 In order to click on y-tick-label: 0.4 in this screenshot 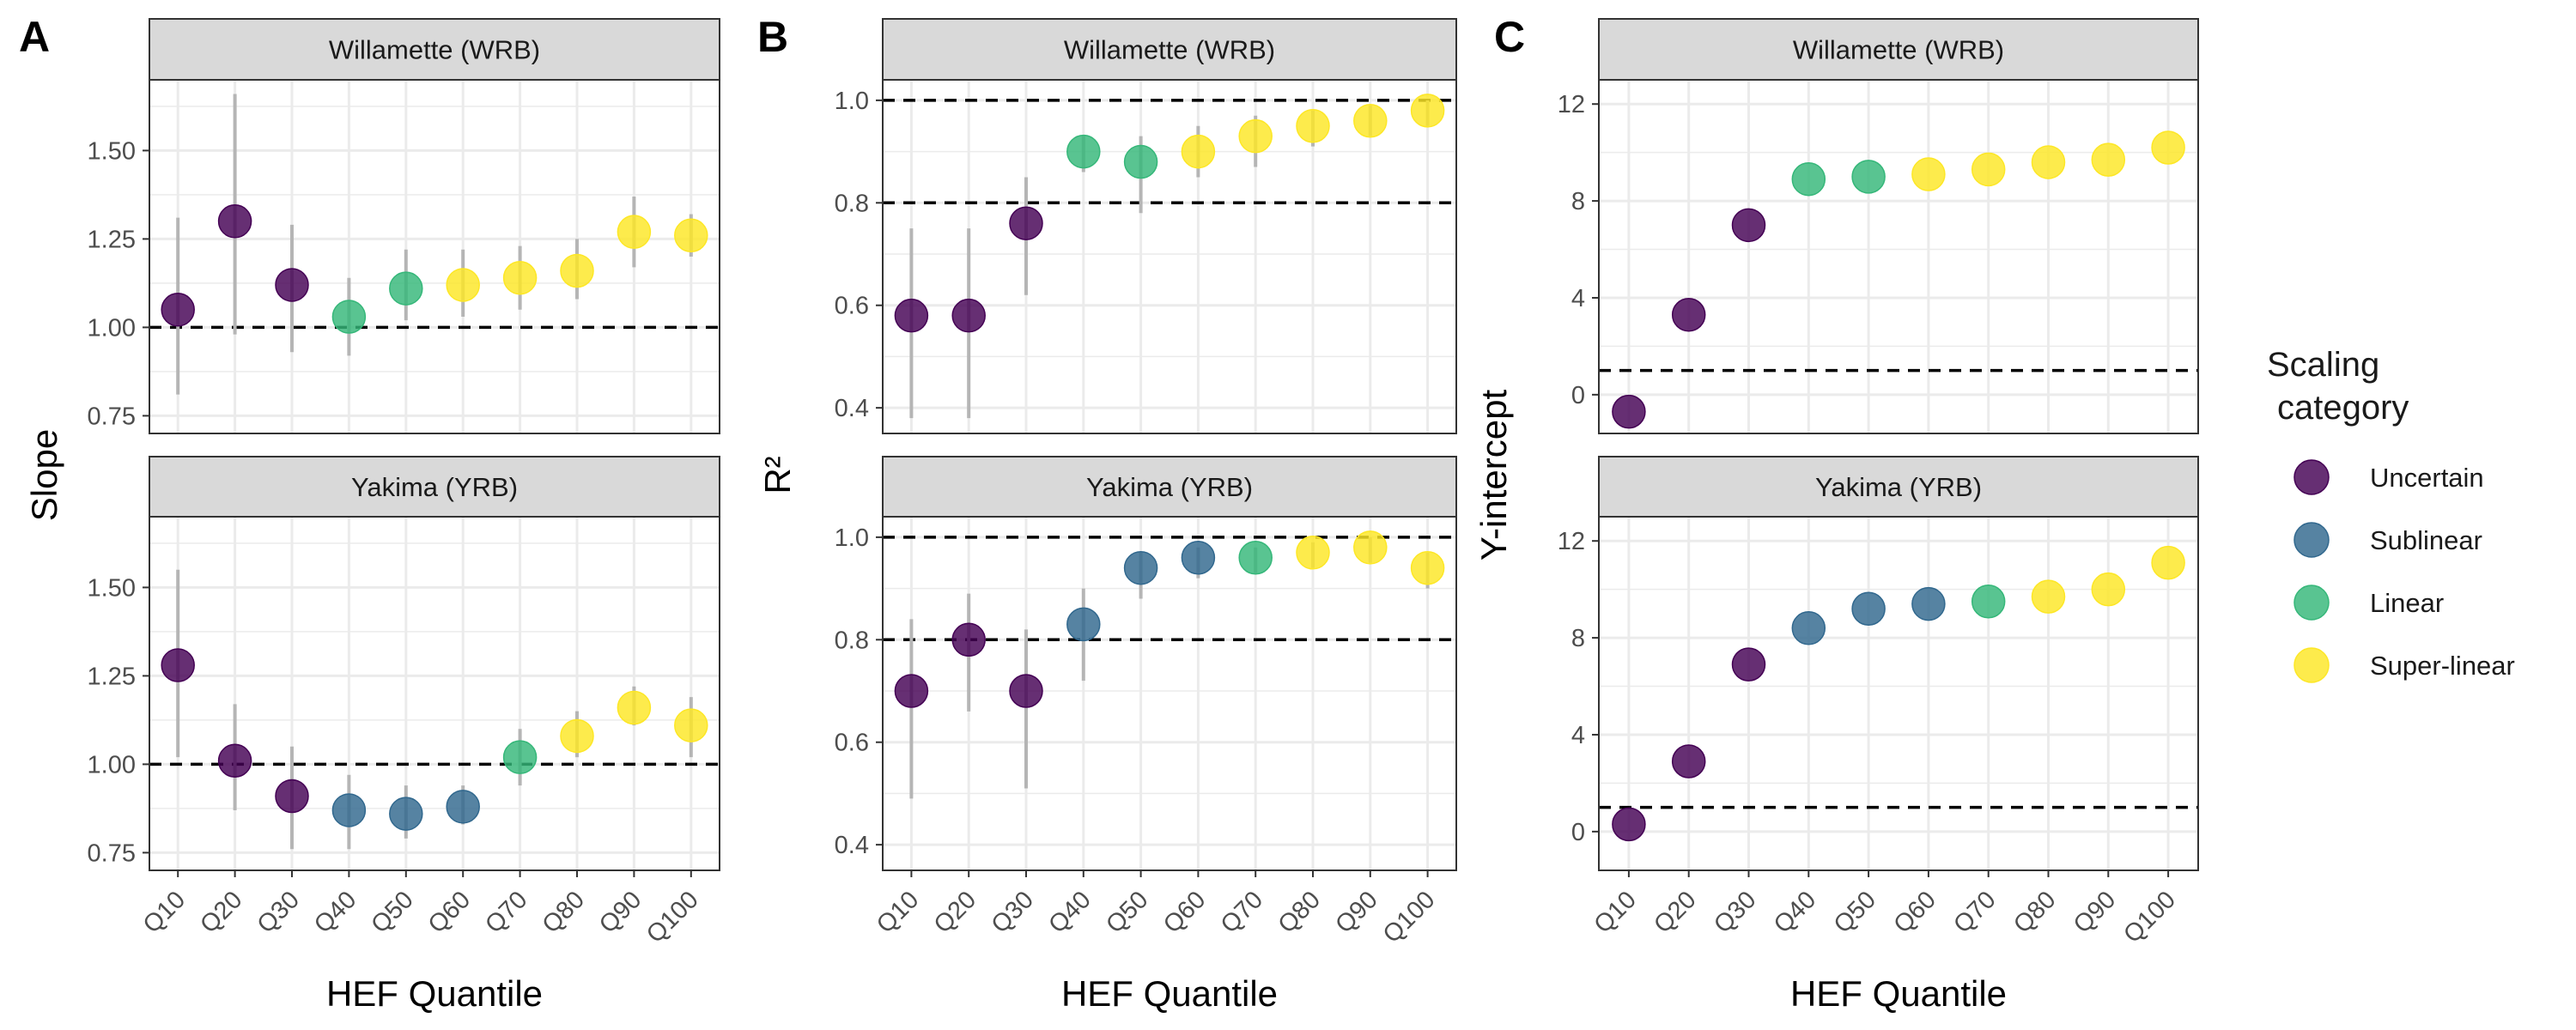, I will do `click(852, 408)`.